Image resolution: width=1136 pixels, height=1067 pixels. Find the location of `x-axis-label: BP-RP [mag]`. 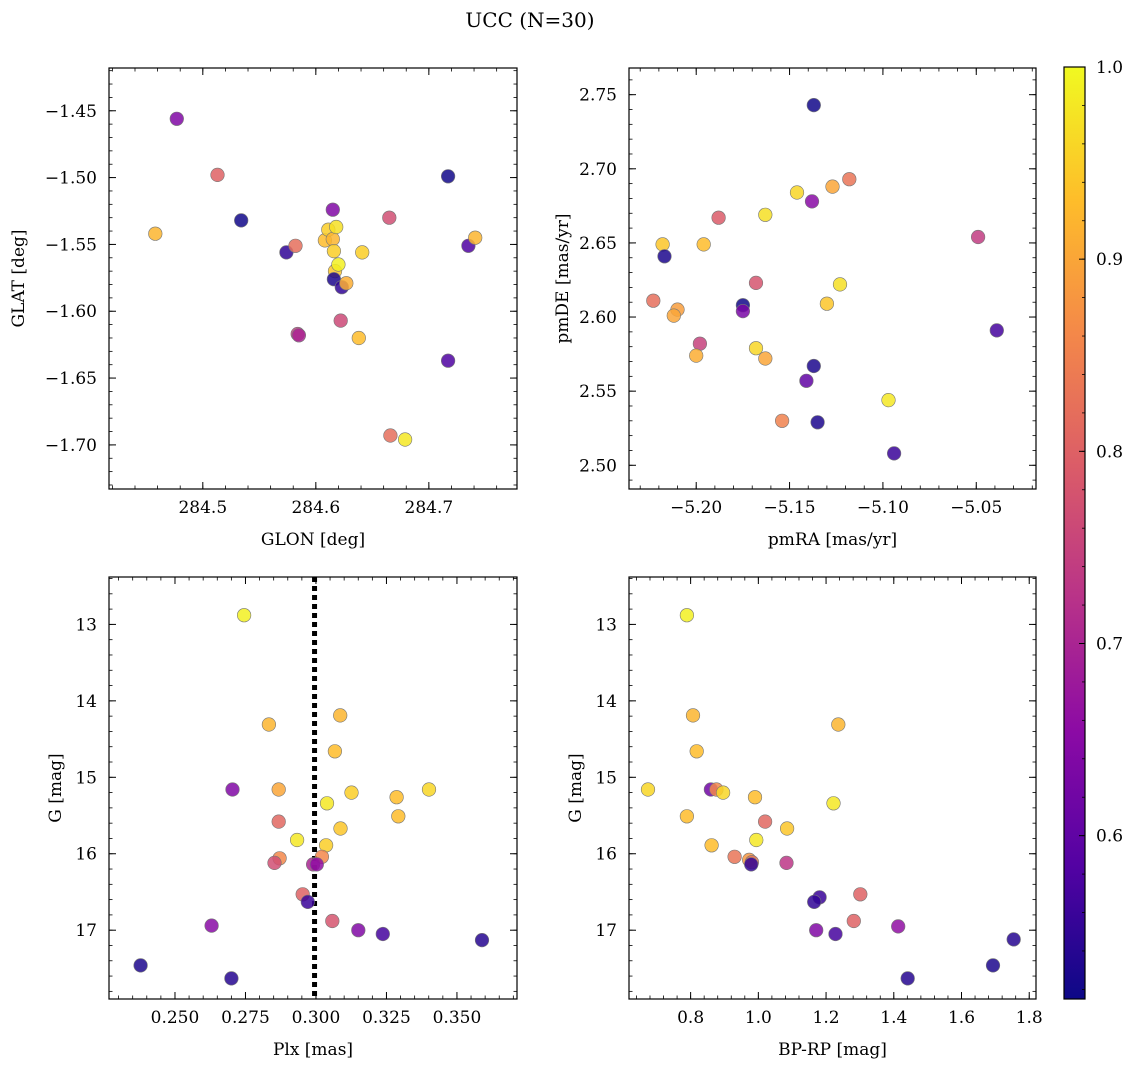

x-axis-label: BP-RP [mag] is located at coordinates (832, 1050).